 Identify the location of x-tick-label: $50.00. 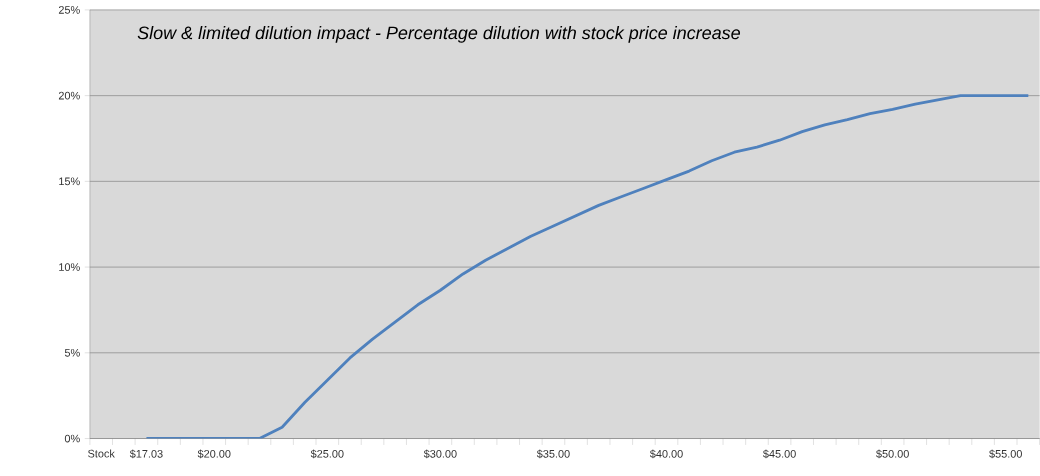
(892, 454).